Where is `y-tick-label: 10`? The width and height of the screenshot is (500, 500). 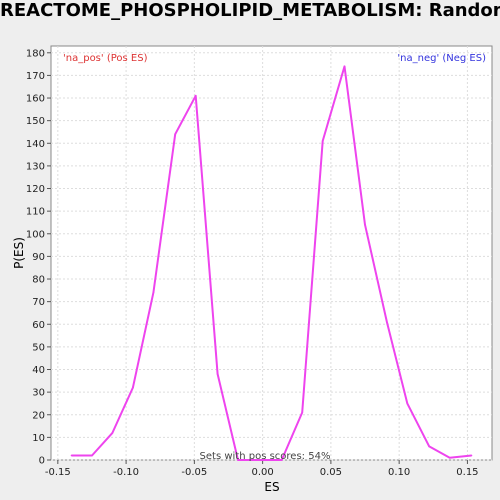 y-tick-label: 10 is located at coordinates (38, 438).